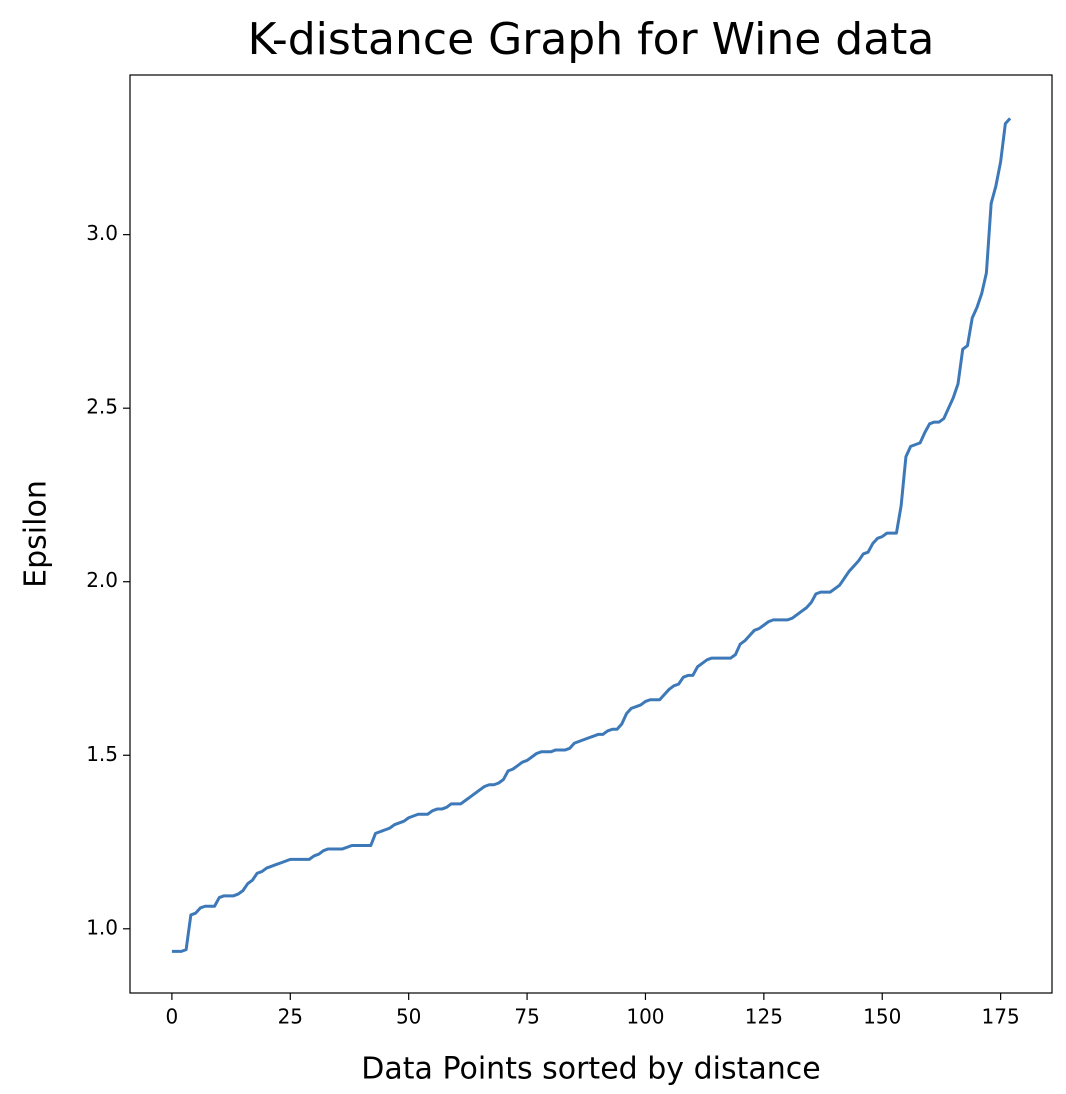 The height and width of the screenshot is (1094, 1066). What do you see at coordinates (882, 1017) in the screenshot?
I see `x-tick-label: 150` at bounding box center [882, 1017].